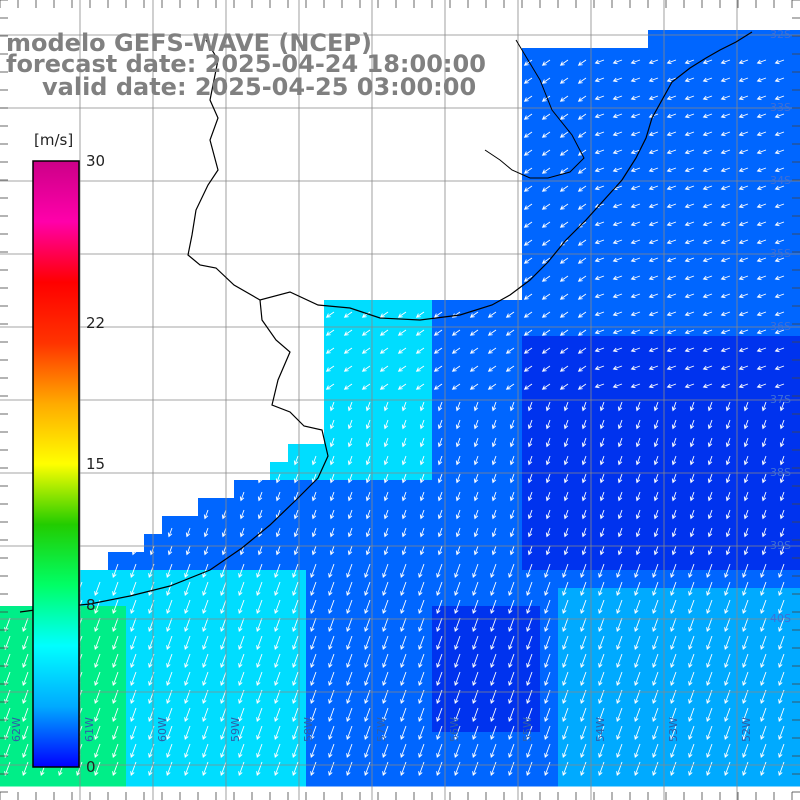 This screenshot has width=800, height=800. What do you see at coordinates (91, 605) in the screenshot?
I see `colorbar-tick-label: 8` at bounding box center [91, 605].